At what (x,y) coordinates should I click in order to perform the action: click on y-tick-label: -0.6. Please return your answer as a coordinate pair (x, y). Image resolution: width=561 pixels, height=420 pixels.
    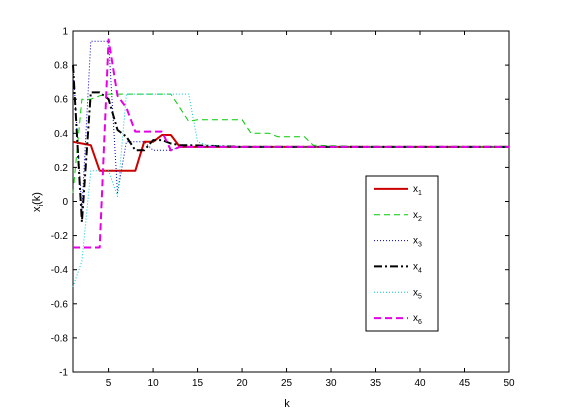
    Looking at the image, I should click on (60, 304).